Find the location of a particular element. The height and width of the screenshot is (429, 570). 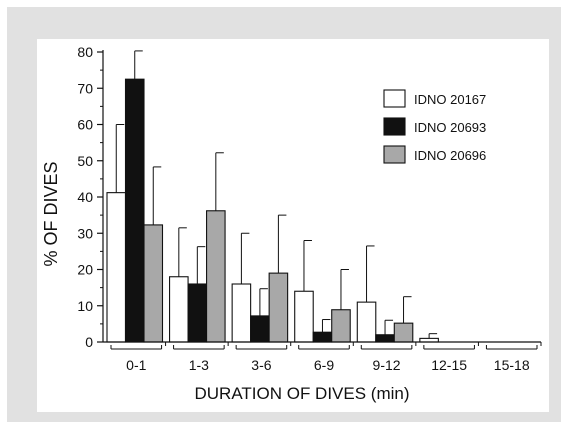

y-tick-label: 10 is located at coordinates (85, 306).